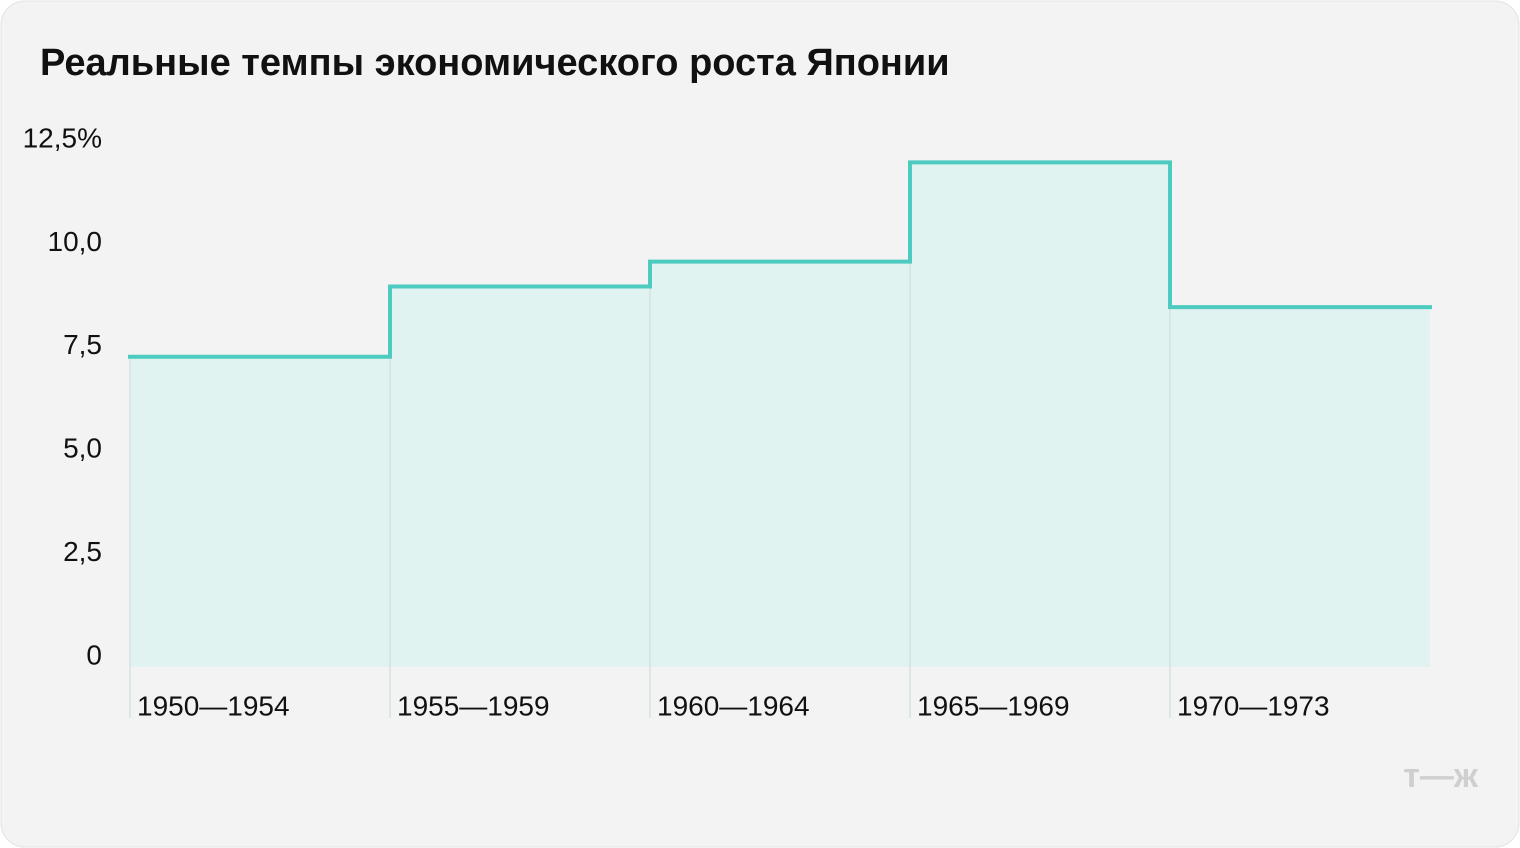 This screenshot has width=1520, height=848. I want to click on x-tick-label: 1960—1964, so click(733, 705).